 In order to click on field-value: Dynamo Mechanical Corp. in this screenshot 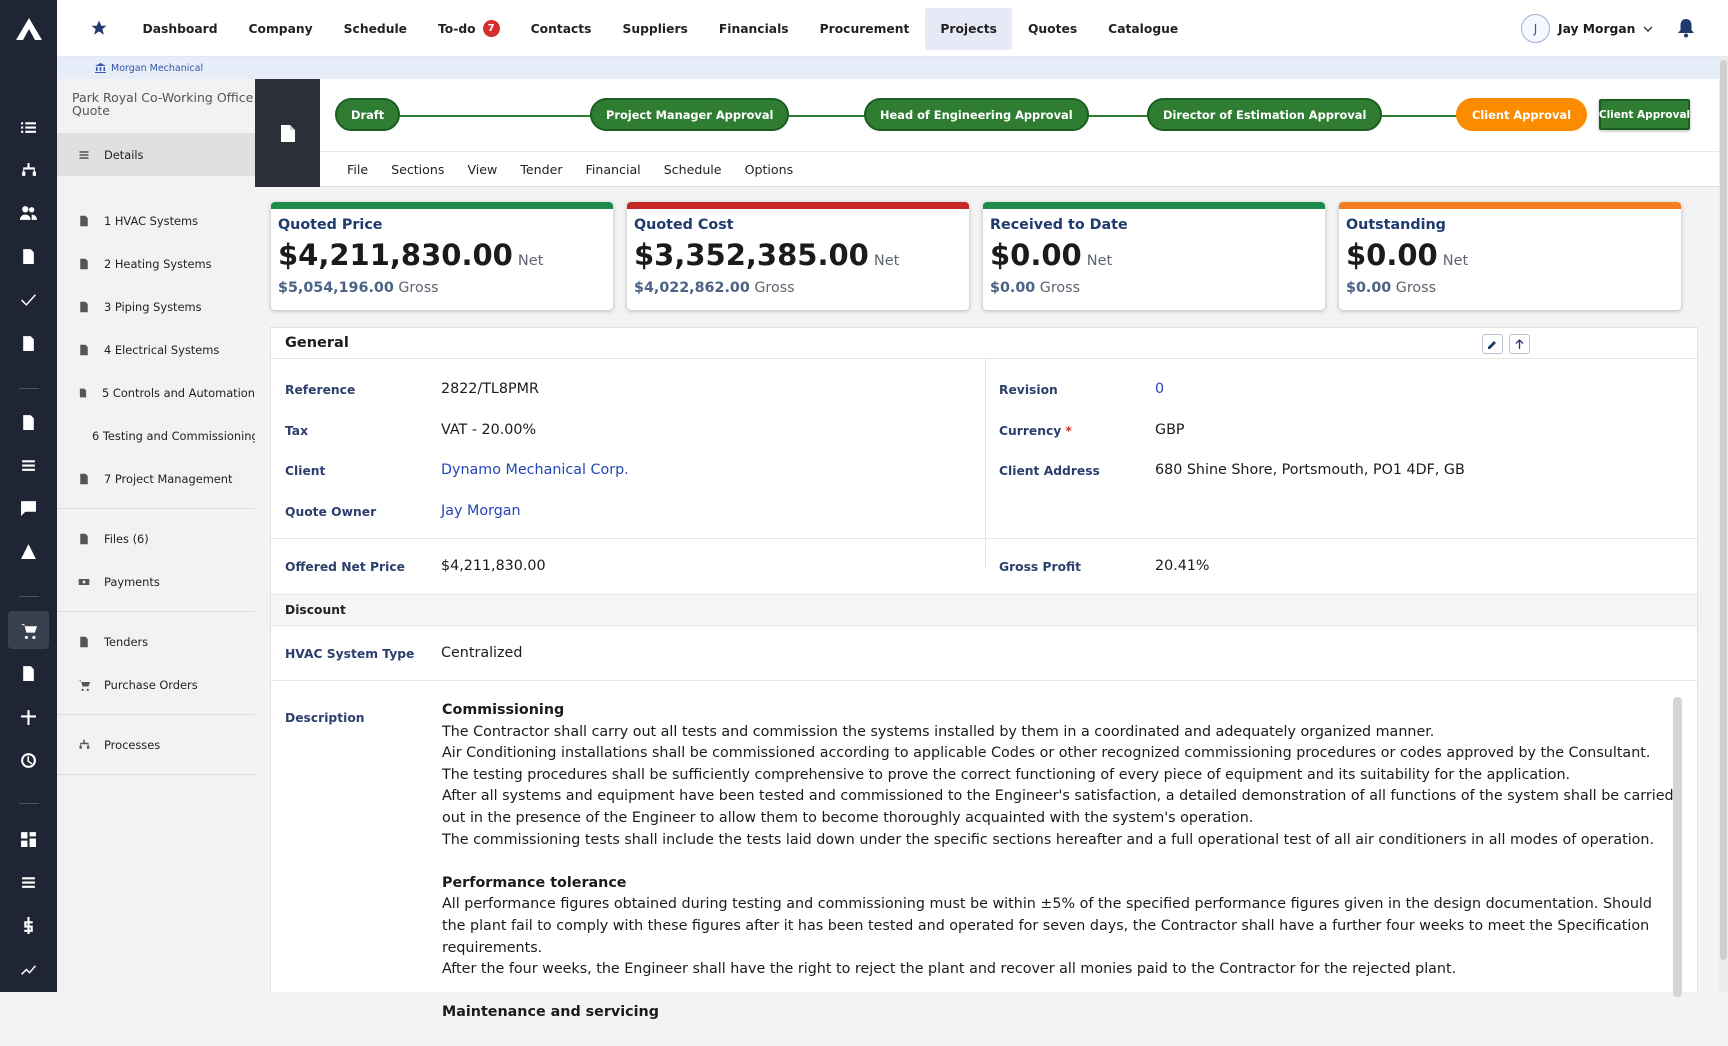, I will do `click(535, 470)`.